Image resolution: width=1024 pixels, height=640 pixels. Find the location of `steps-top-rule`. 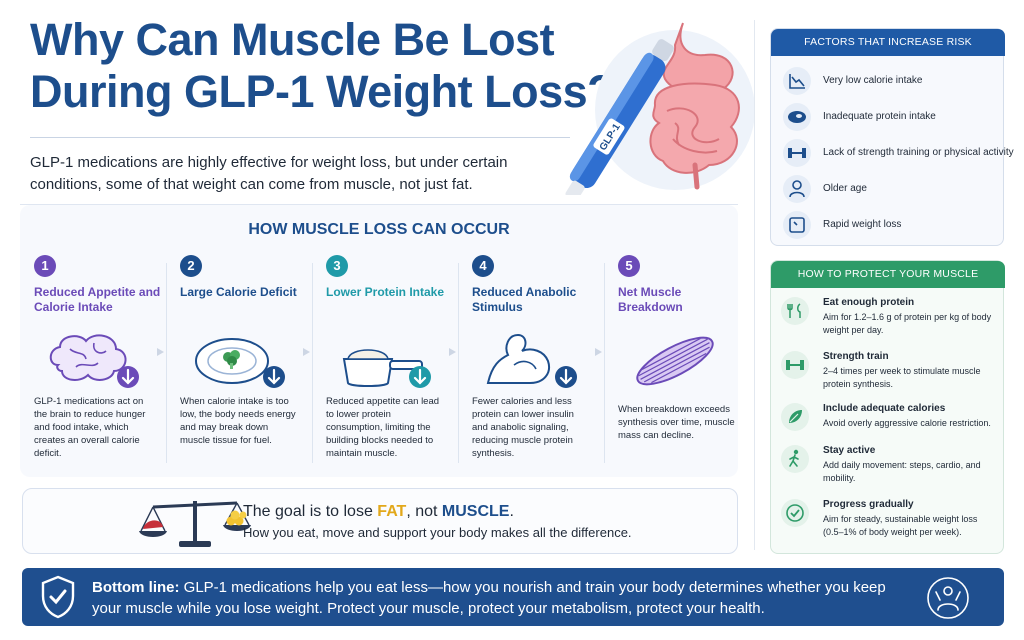

steps-top-rule is located at coordinates (379, 204).